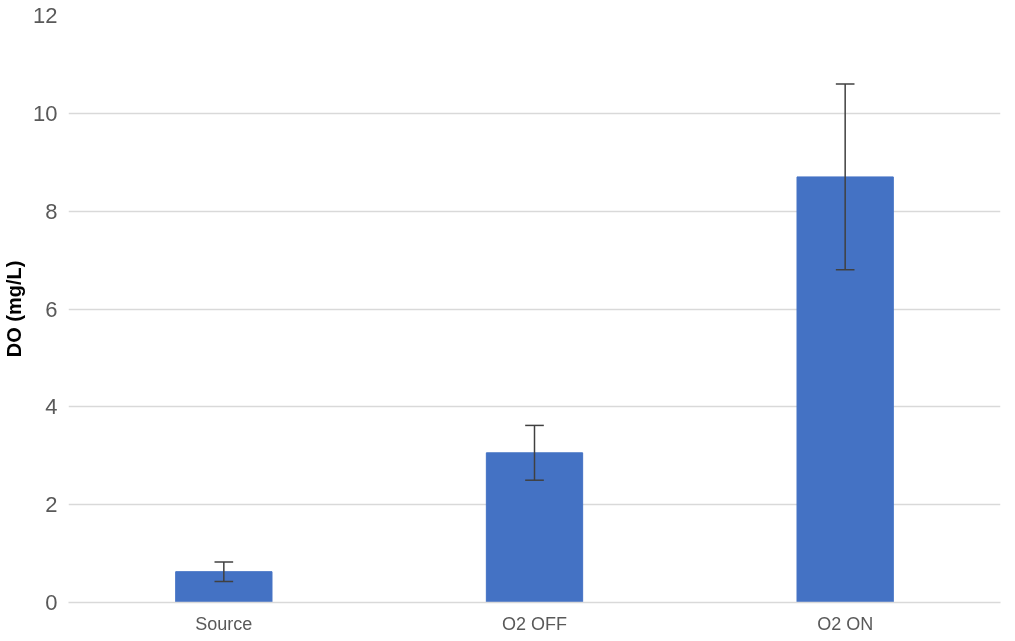 The height and width of the screenshot is (641, 1015). Describe the element at coordinates (51, 602) in the screenshot. I see `y-tick-label: 0` at that location.